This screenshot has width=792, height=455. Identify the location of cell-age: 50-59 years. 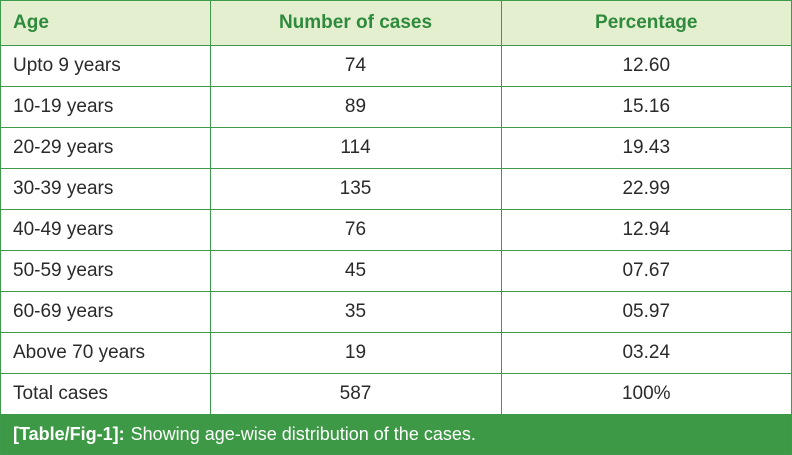
(106, 271).